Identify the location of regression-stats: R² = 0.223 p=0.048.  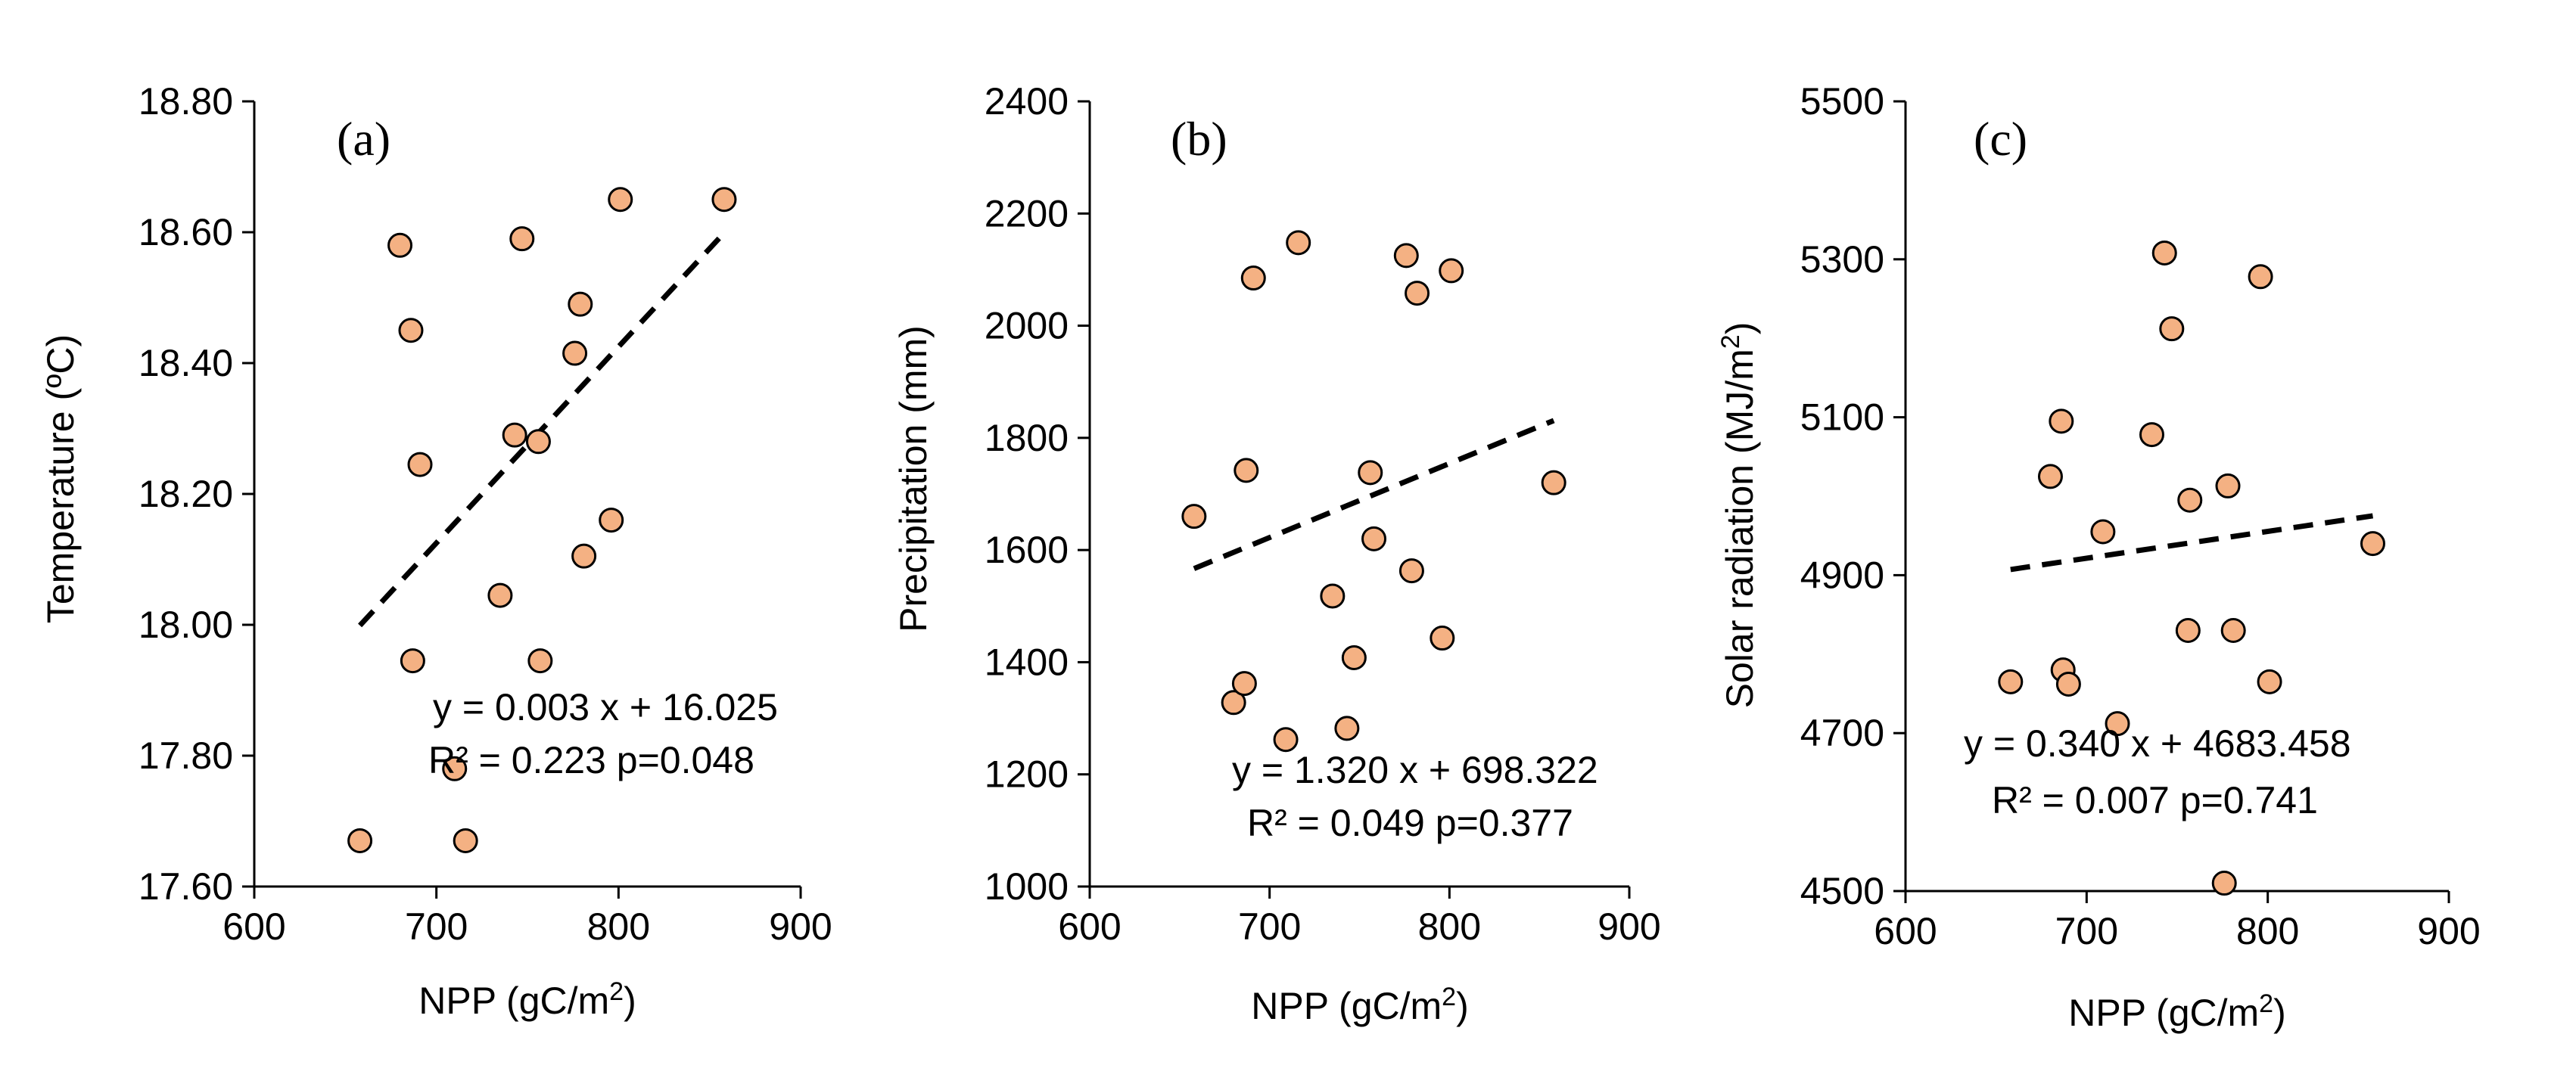
(591, 760).